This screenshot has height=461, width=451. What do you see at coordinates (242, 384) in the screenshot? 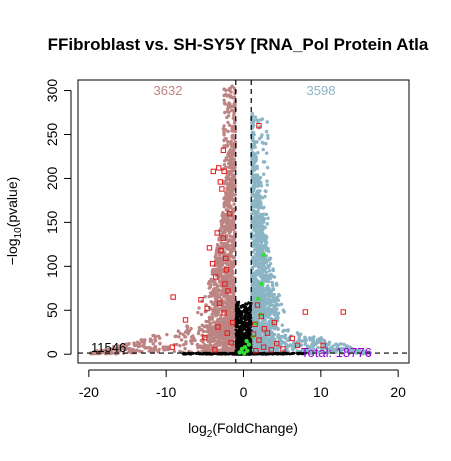
I see `x-axis: -20 -10 0 10 20` at bounding box center [242, 384].